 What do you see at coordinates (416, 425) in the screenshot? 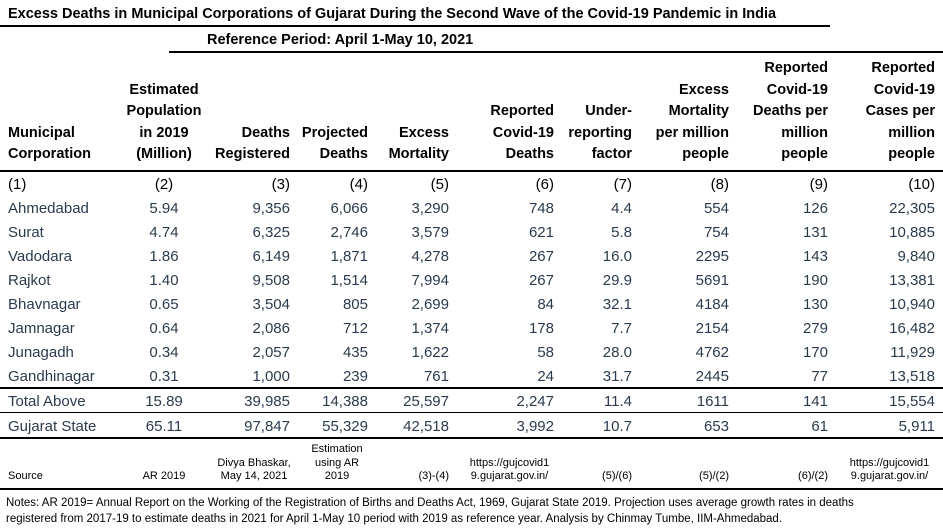
I see `cell: 42,518` at bounding box center [416, 425].